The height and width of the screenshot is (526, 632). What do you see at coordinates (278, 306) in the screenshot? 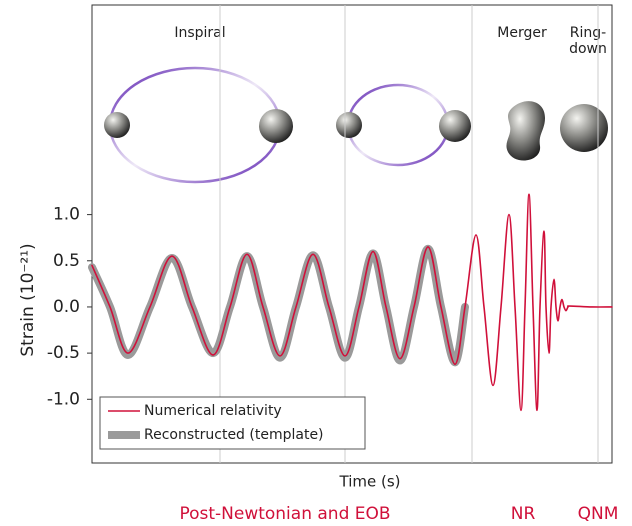
I see `series-line` at bounding box center [278, 306].